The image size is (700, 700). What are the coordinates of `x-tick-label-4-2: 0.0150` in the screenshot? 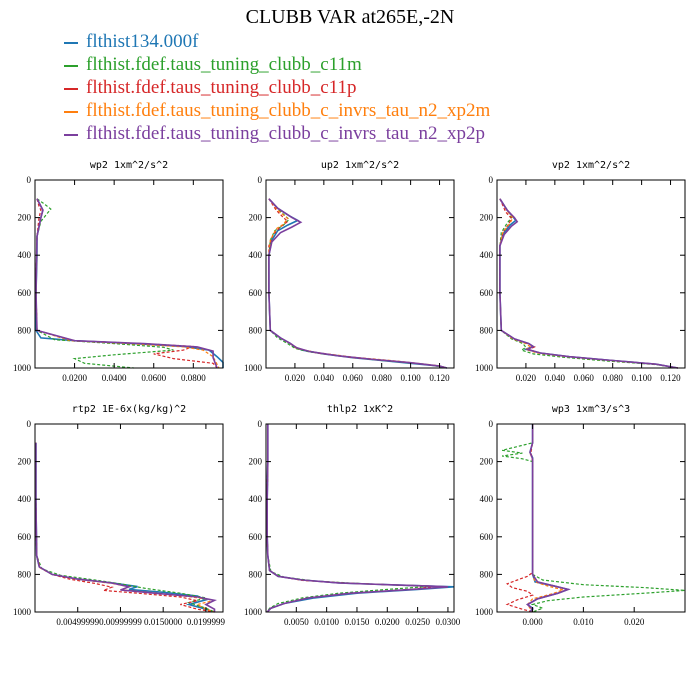 It's located at (357, 622).